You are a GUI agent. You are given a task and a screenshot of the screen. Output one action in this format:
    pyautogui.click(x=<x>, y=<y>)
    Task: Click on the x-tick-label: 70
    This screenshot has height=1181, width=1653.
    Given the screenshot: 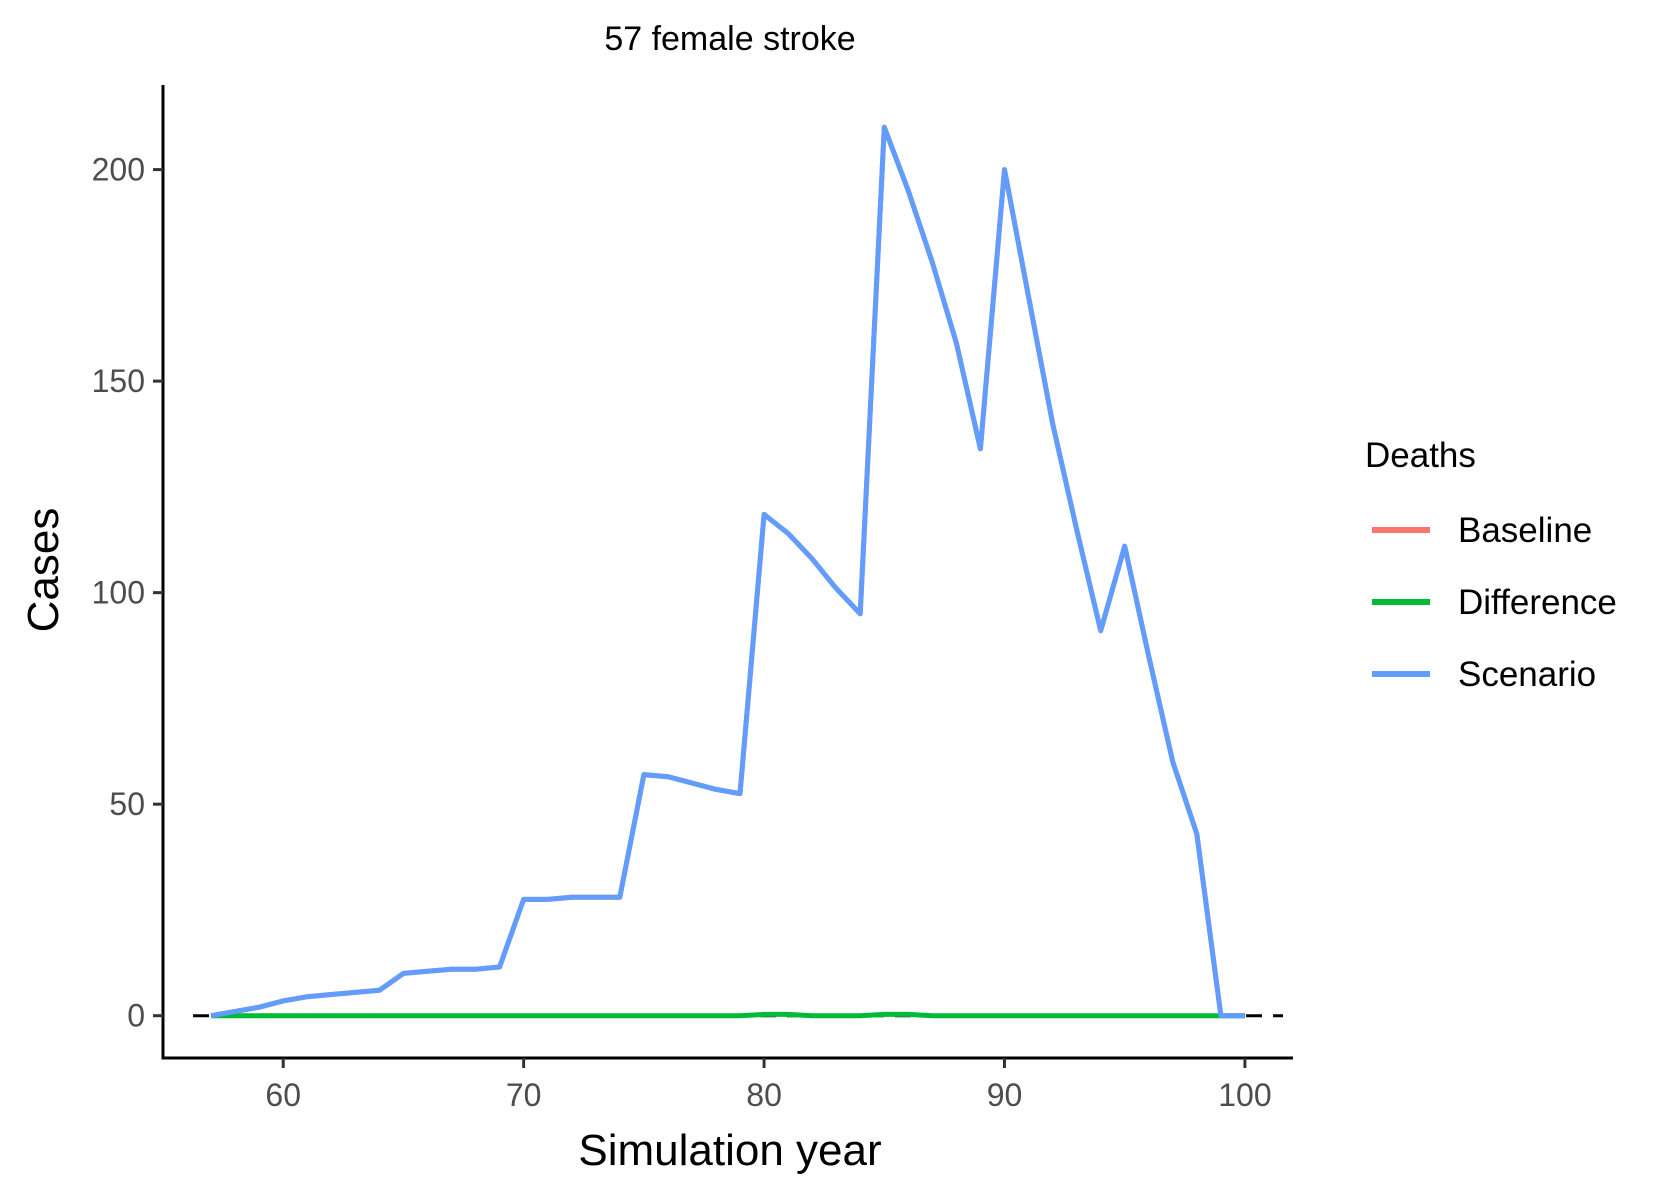 What is the action you would take?
    pyautogui.click(x=524, y=1095)
    